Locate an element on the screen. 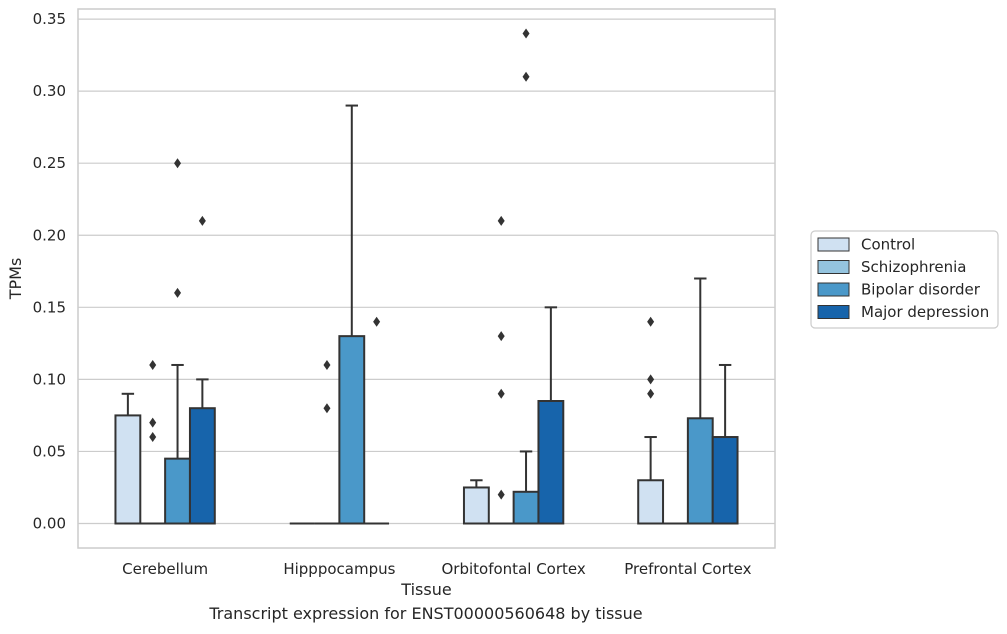 This screenshot has width=1007, height=634. x-tick-label: Cerebellum is located at coordinates (165, 569).